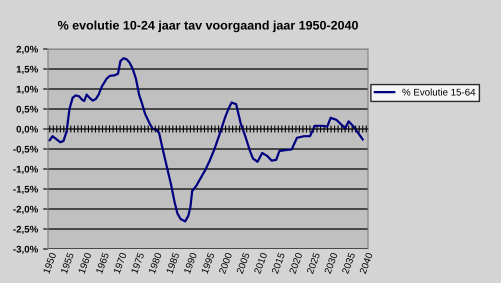 Image resolution: width=501 pixels, height=283 pixels. Describe the element at coordinates (25, 230) in the screenshot. I see `y-tick-label: -2,5%` at that location.